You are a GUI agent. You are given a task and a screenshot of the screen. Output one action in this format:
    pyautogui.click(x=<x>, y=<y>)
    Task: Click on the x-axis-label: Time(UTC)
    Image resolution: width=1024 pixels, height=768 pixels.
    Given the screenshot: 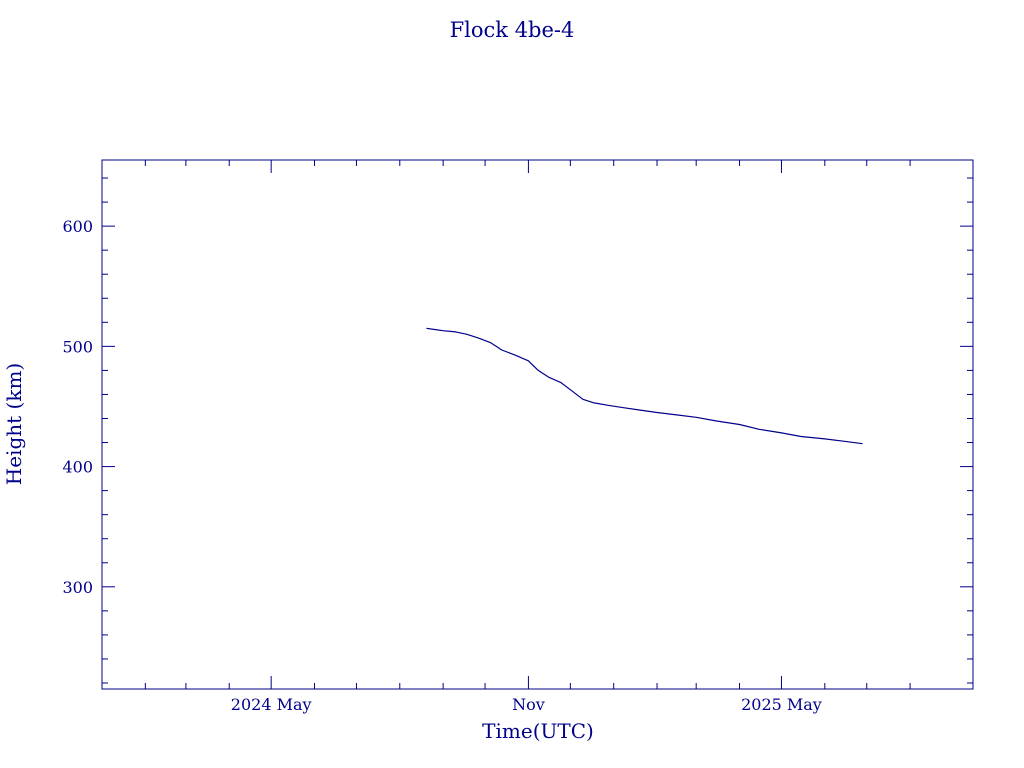 What is the action you would take?
    pyautogui.click(x=538, y=731)
    